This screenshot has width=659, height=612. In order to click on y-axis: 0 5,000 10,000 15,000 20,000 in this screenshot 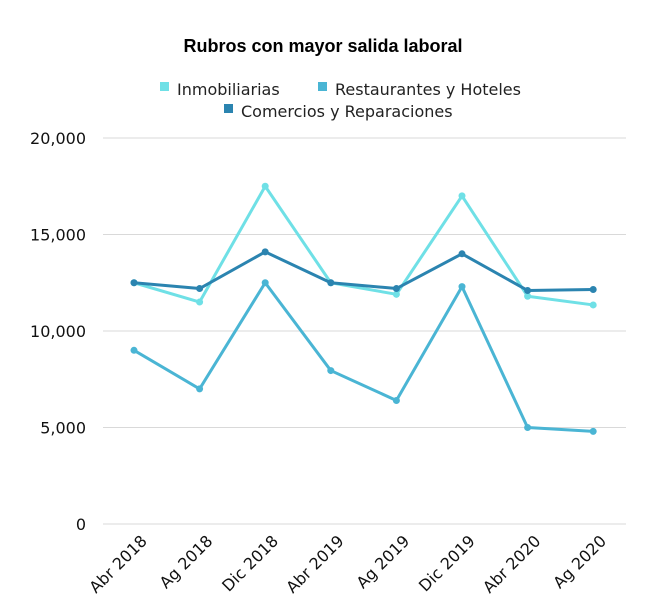, I will do `click(58, 331)`.